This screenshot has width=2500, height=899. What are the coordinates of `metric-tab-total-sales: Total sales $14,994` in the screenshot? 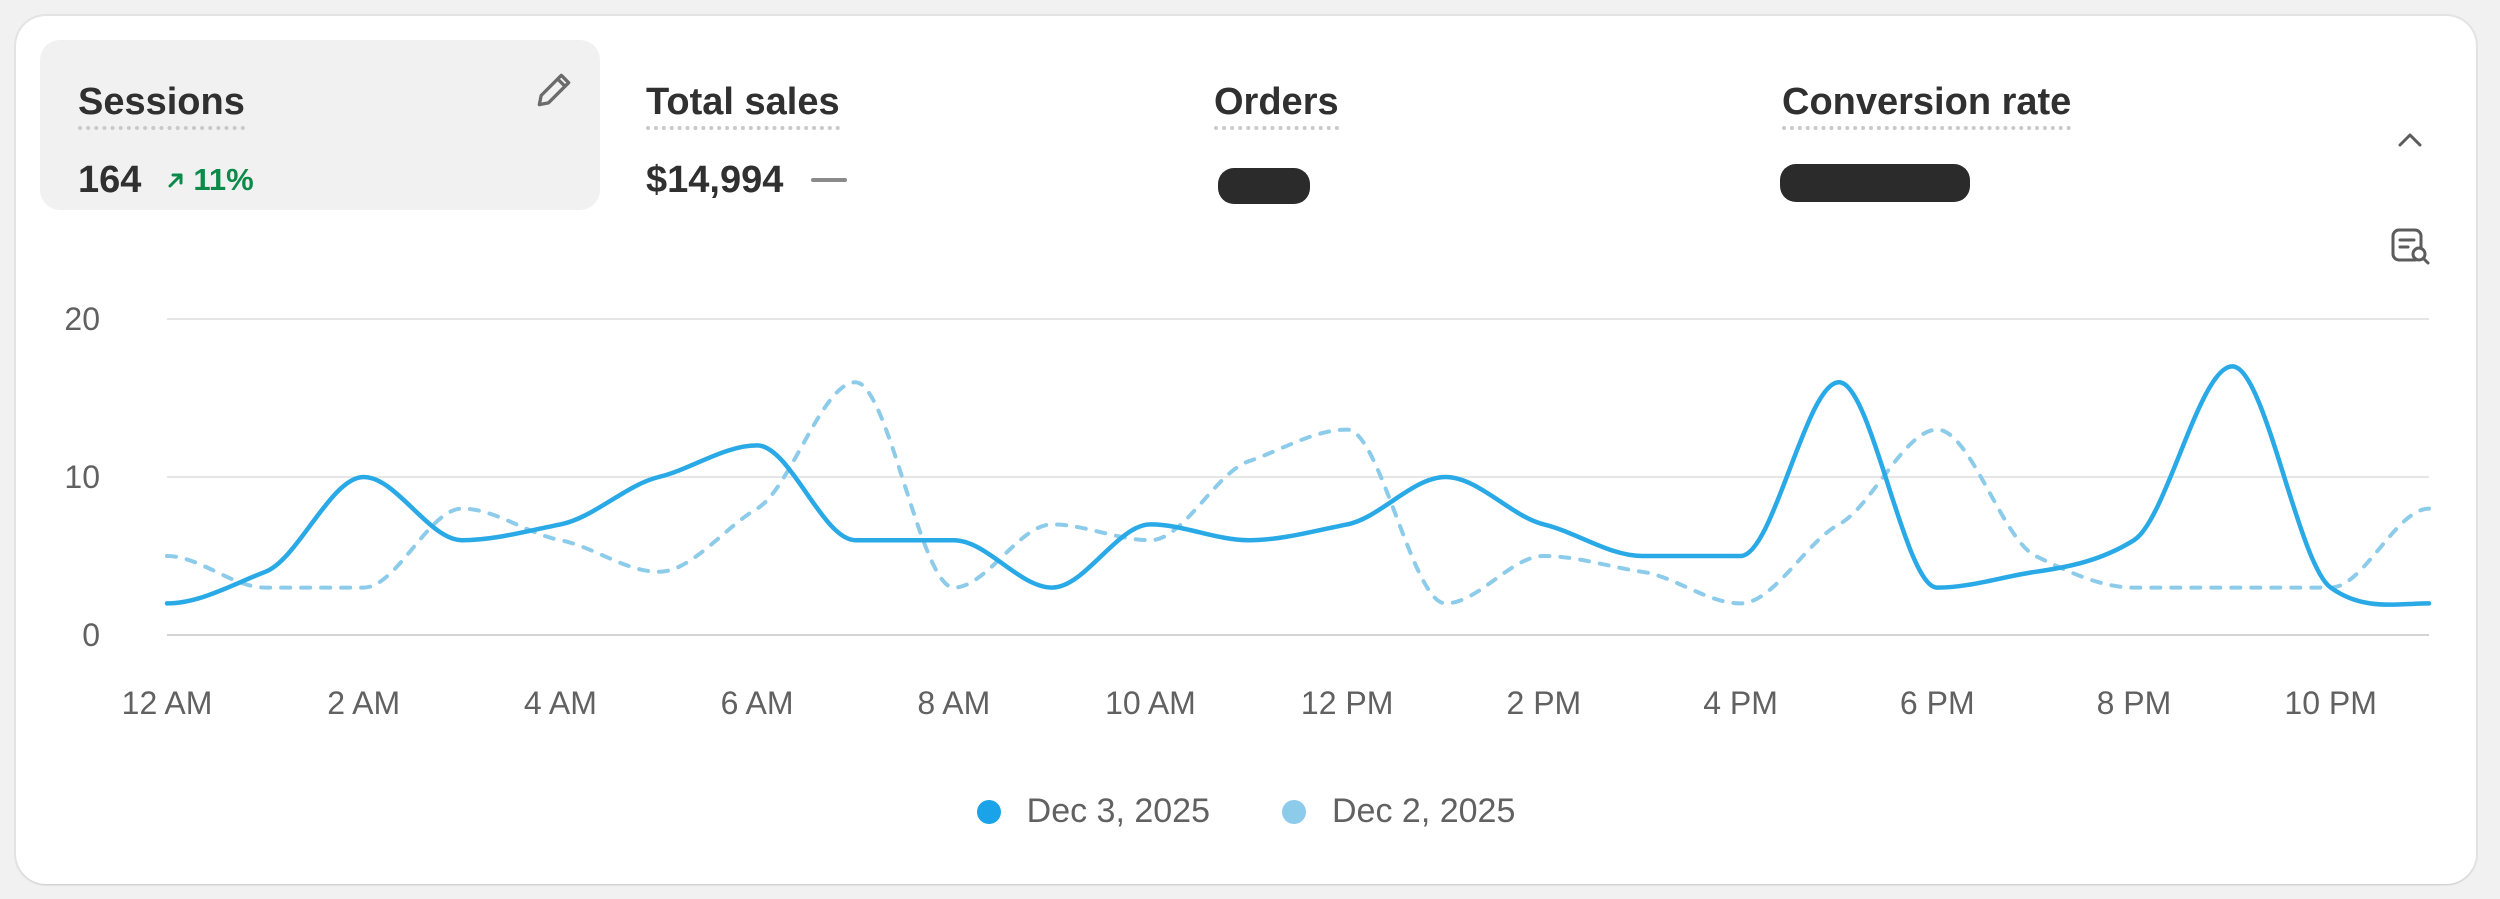 It's located at (888, 125).